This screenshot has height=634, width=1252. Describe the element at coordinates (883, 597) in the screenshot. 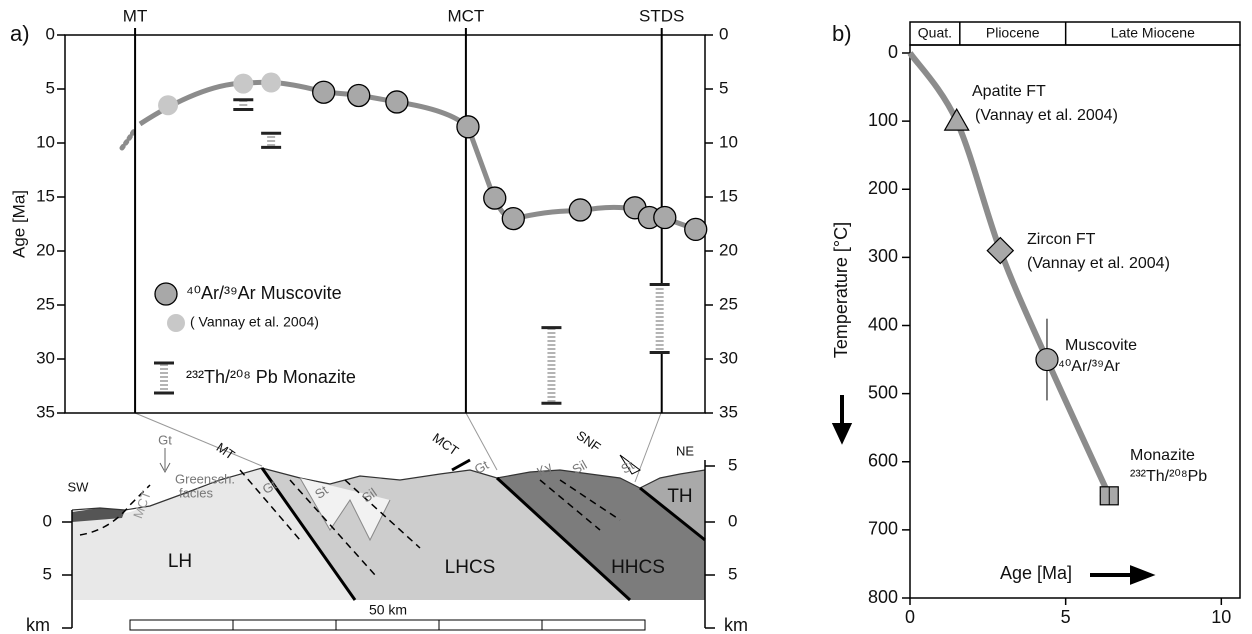

I see `y-tick-label: 800` at that location.